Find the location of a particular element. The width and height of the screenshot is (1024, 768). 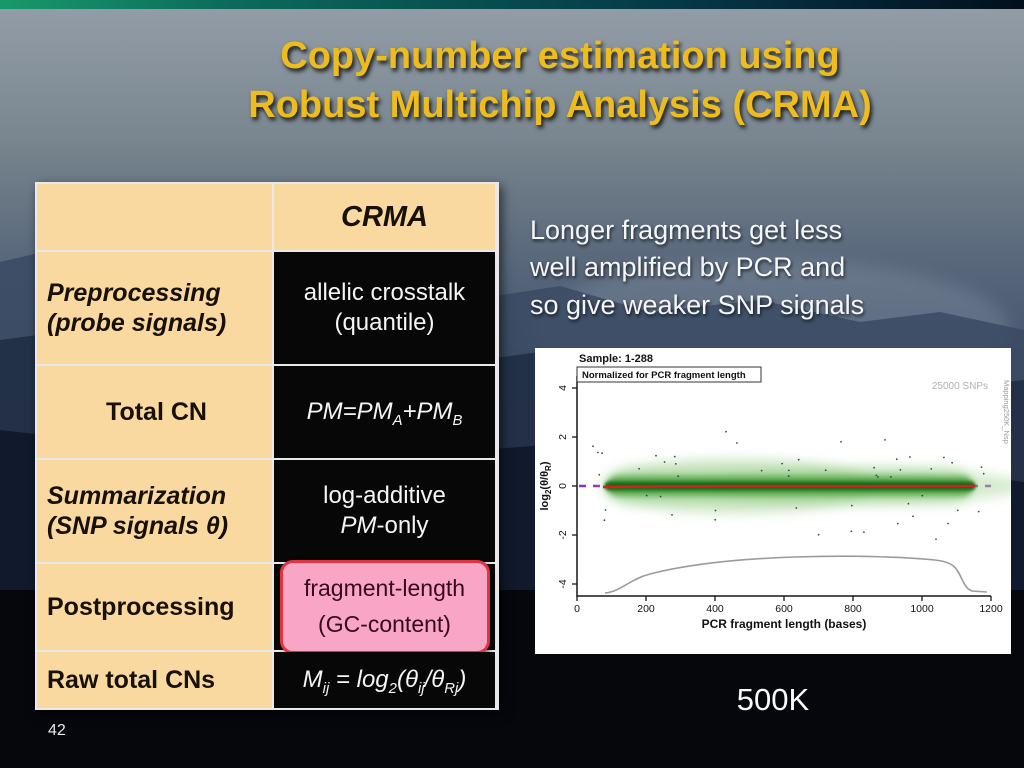

row-preprocessing-value: allelic crosstalk (quantile) is located at coordinates (384, 308).